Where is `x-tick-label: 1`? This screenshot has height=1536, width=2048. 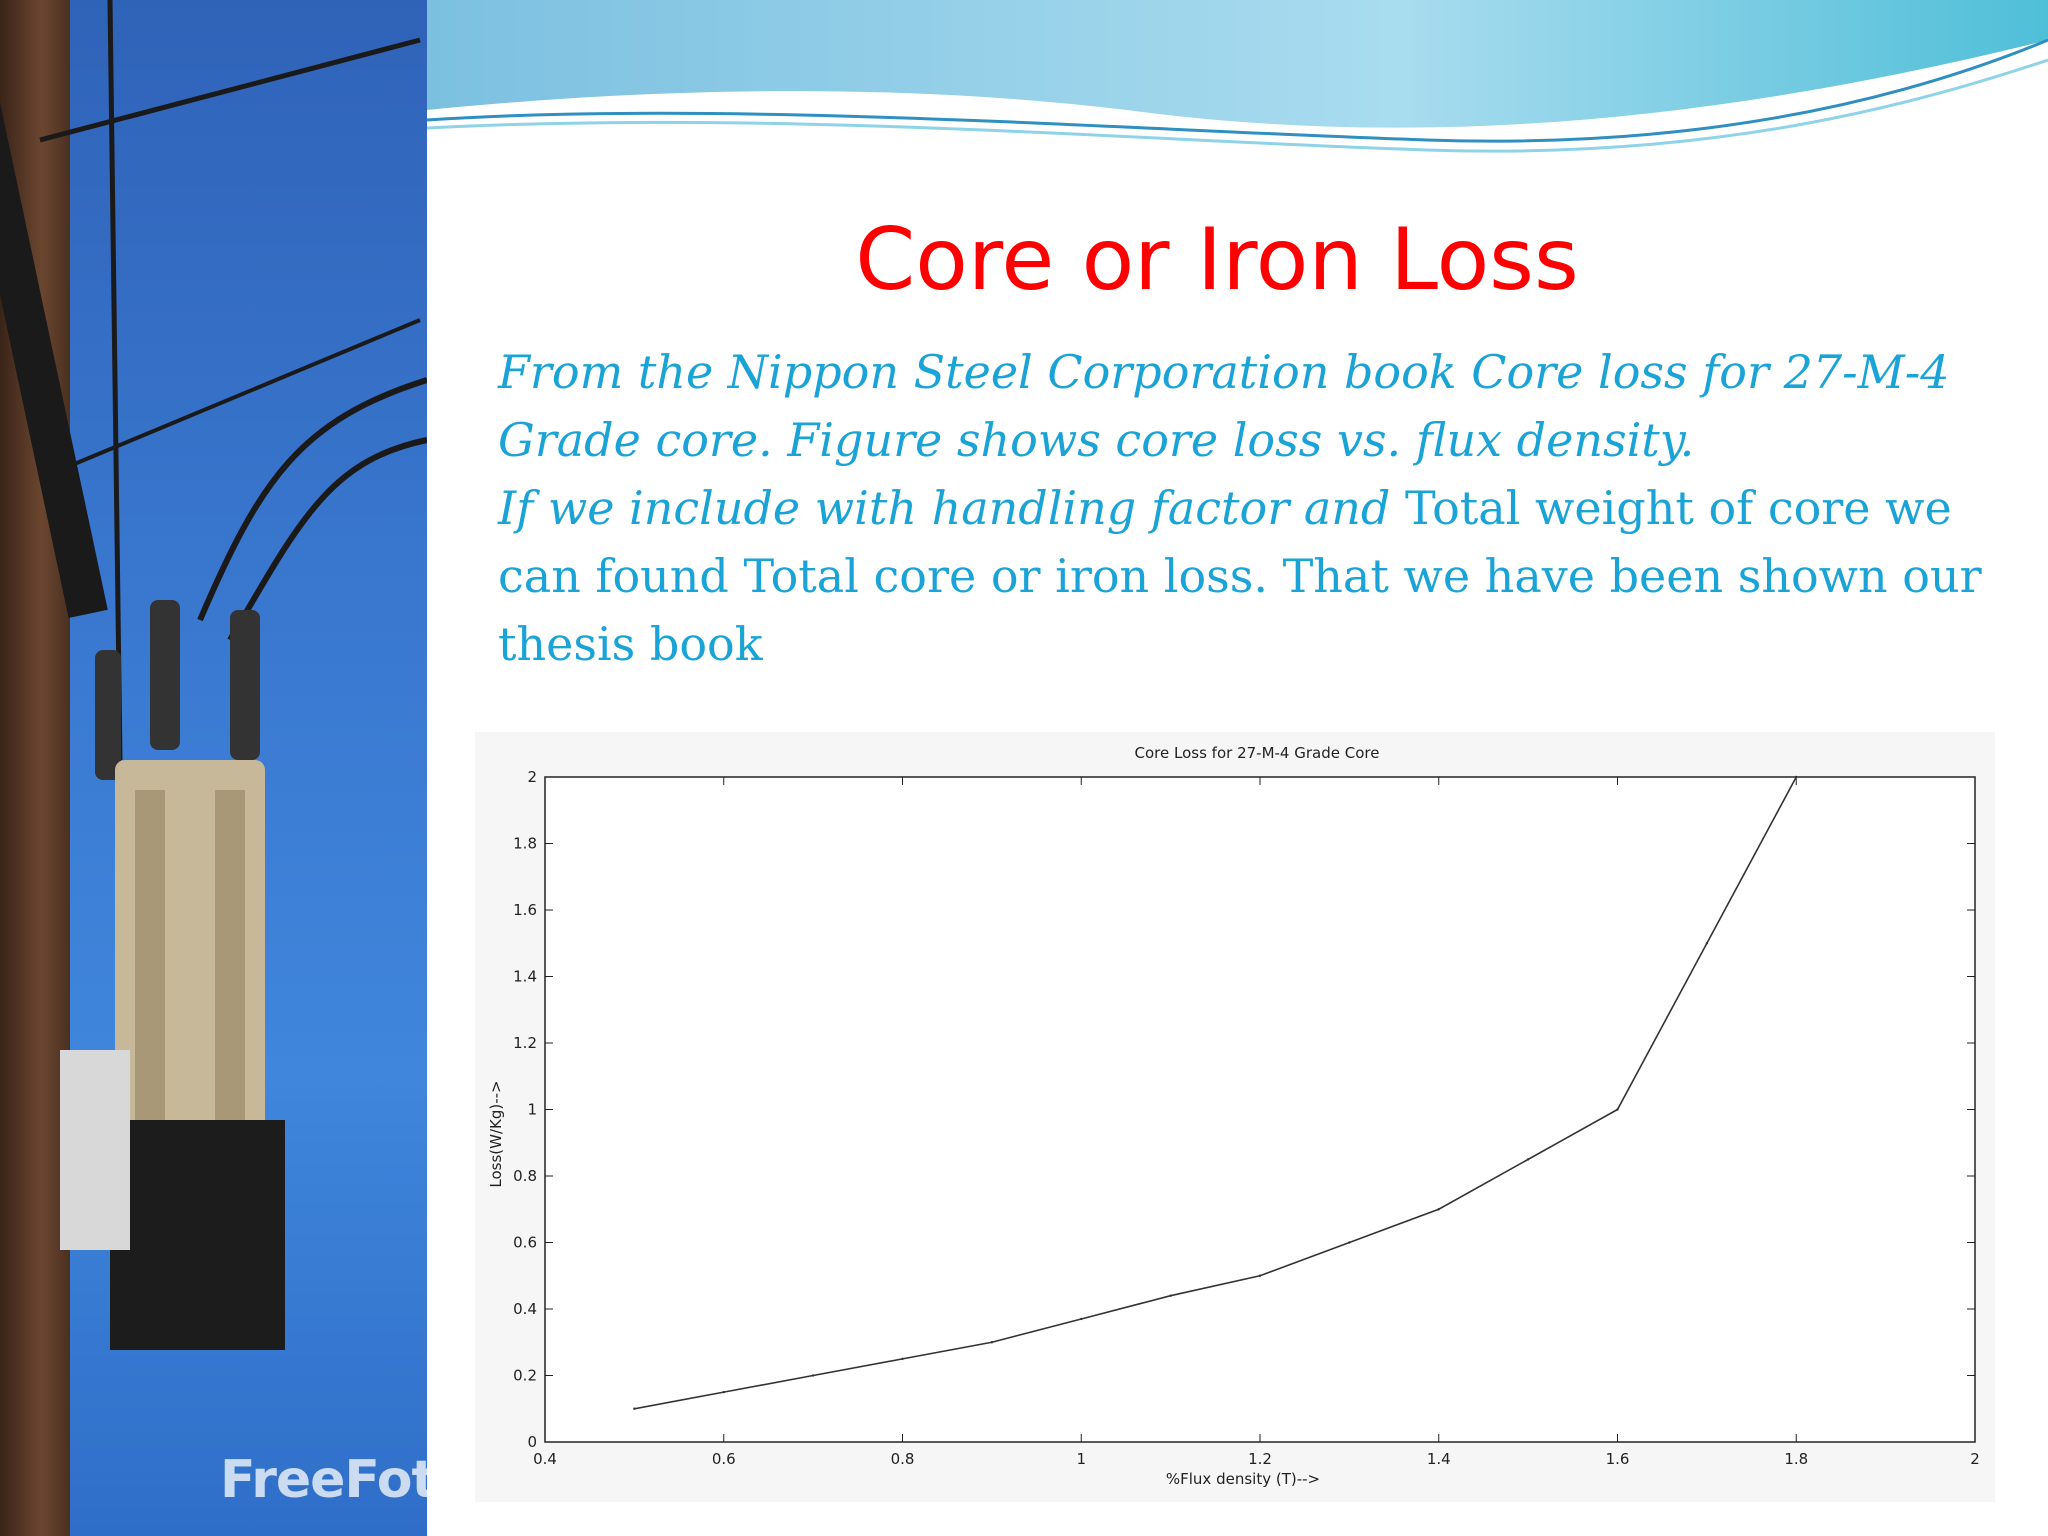
x-tick-label: 1 is located at coordinates (1081, 1459).